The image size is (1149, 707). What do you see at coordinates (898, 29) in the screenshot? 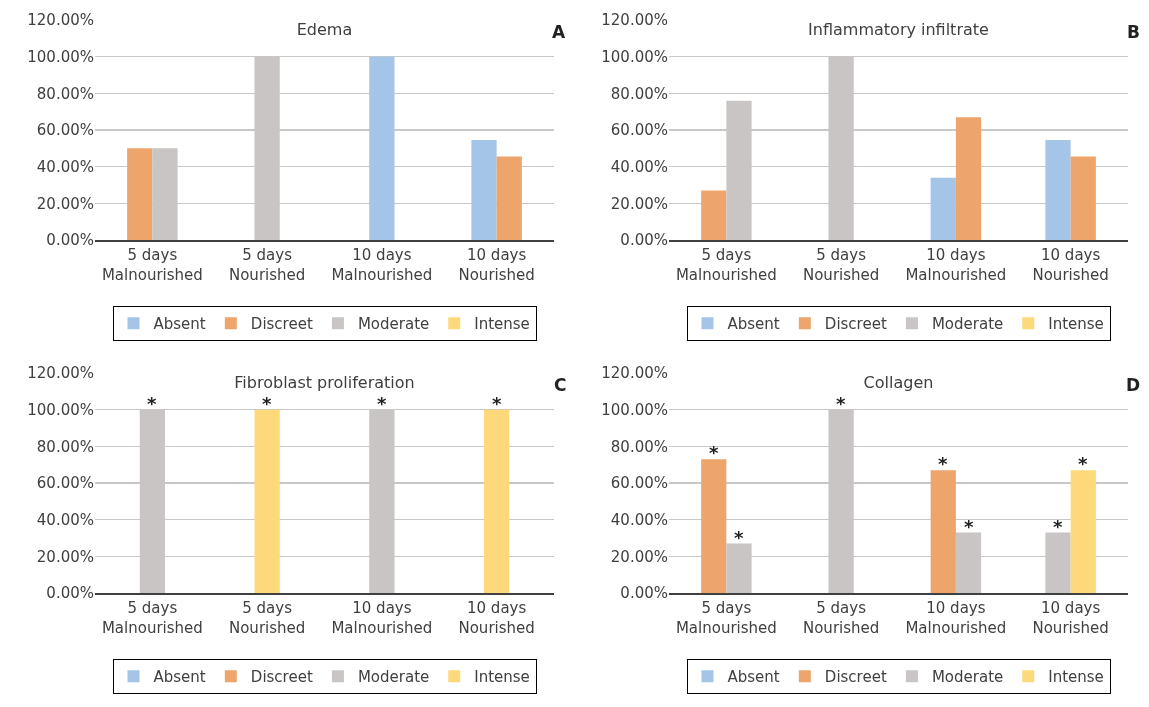
I see `chart-title: Inflammatory infiltrate` at bounding box center [898, 29].